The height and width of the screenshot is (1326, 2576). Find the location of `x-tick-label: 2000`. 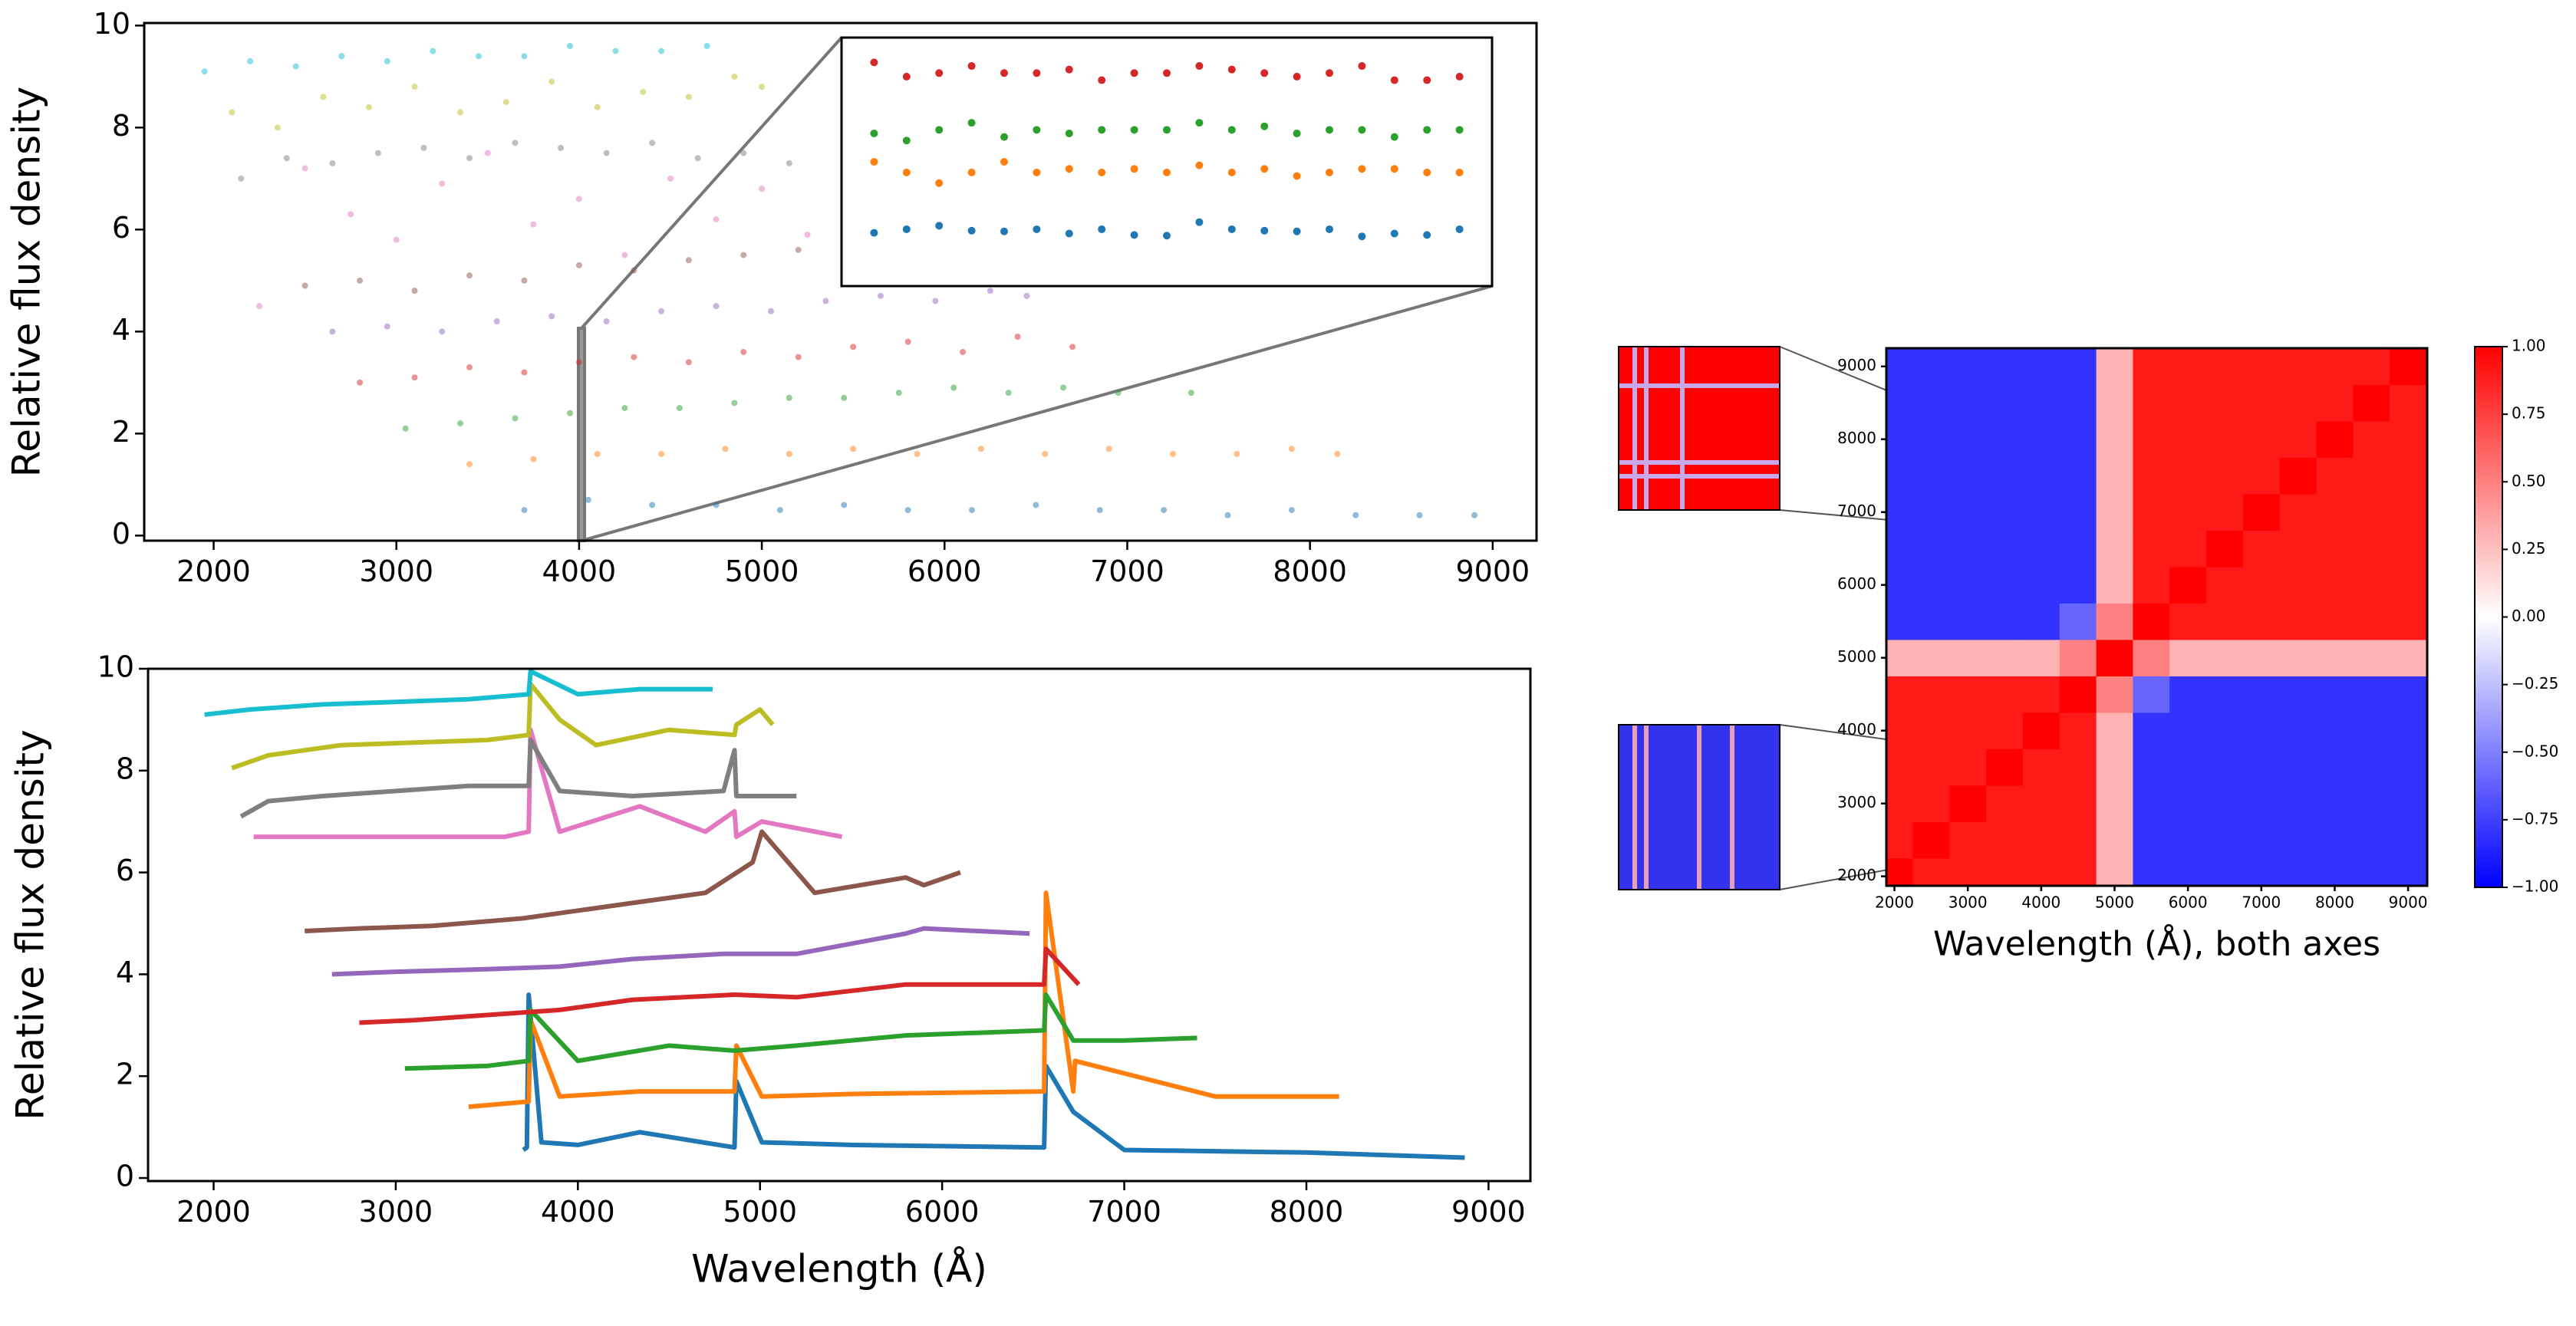

x-tick-label: 2000 is located at coordinates (1894, 902).